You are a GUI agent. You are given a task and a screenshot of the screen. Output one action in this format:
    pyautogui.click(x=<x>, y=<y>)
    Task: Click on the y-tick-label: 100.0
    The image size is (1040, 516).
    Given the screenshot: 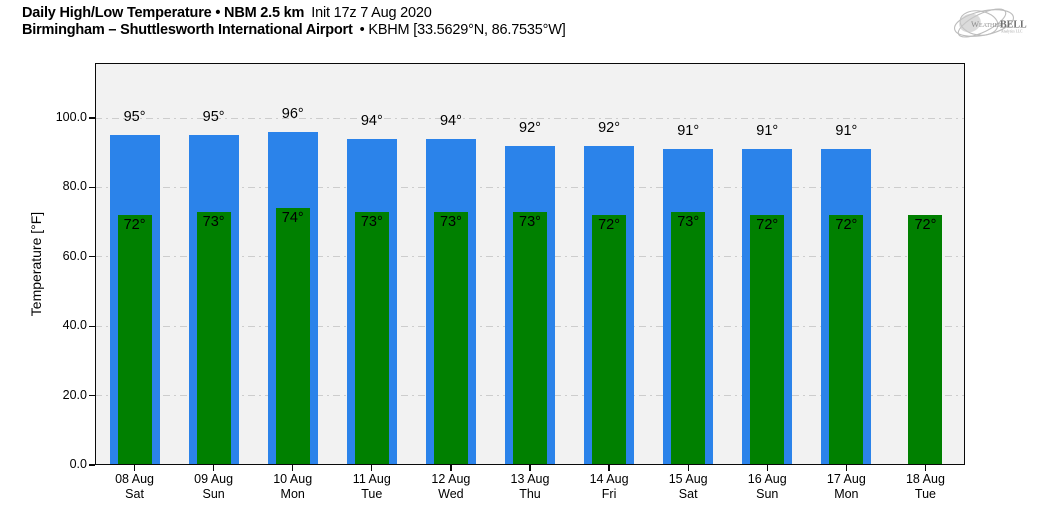 What is the action you would take?
    pyautogui.click(x=71, y=117)
    